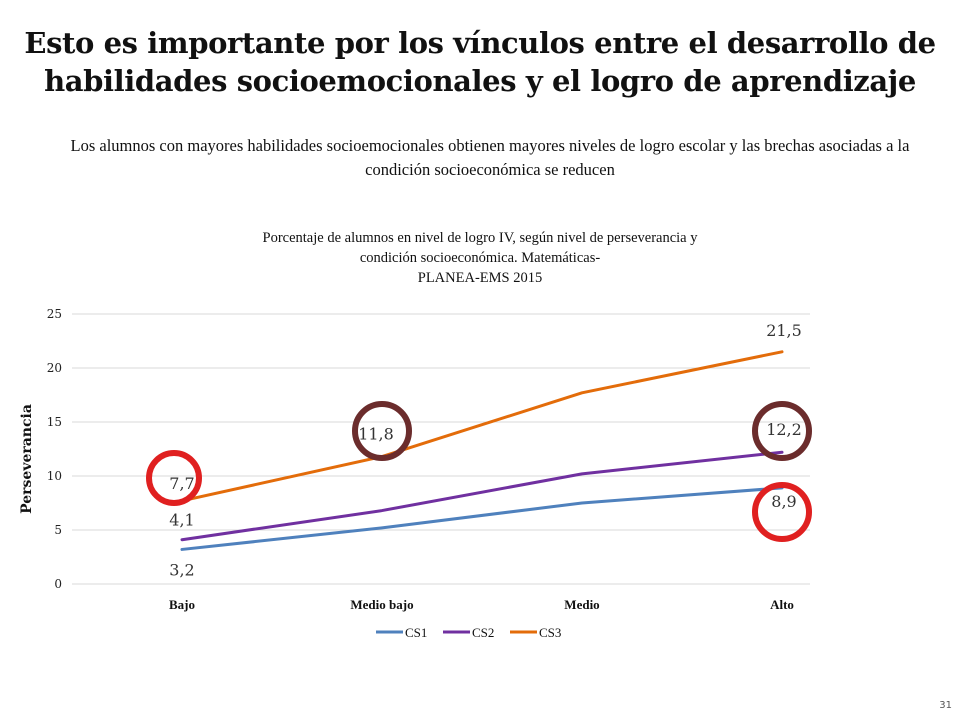 Image resolution: width=960 pixels, height=720 pixels. What do you see at coordinates (480, 278) in the screenshot?
I see `chart-title-line-3: PLANEA-EMS 2015` at bounding box center [480, 278].